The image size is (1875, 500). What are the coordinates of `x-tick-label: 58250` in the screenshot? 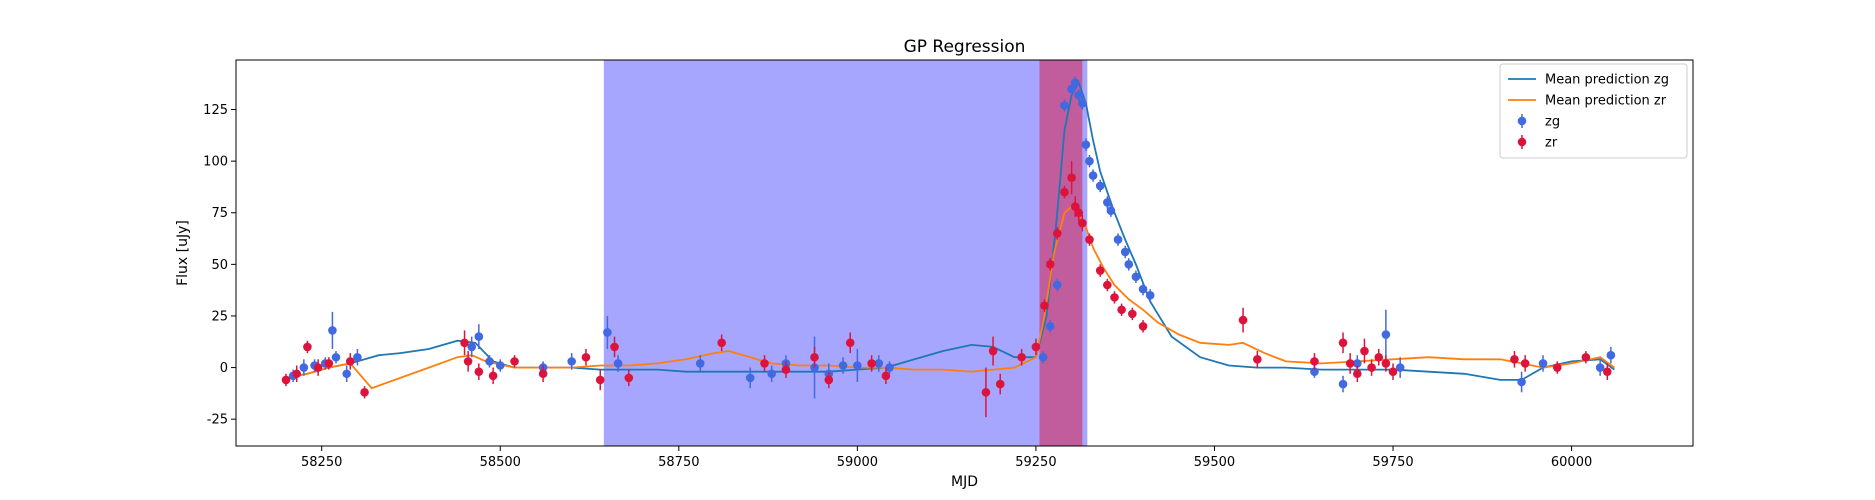 It's located at (321, 462).